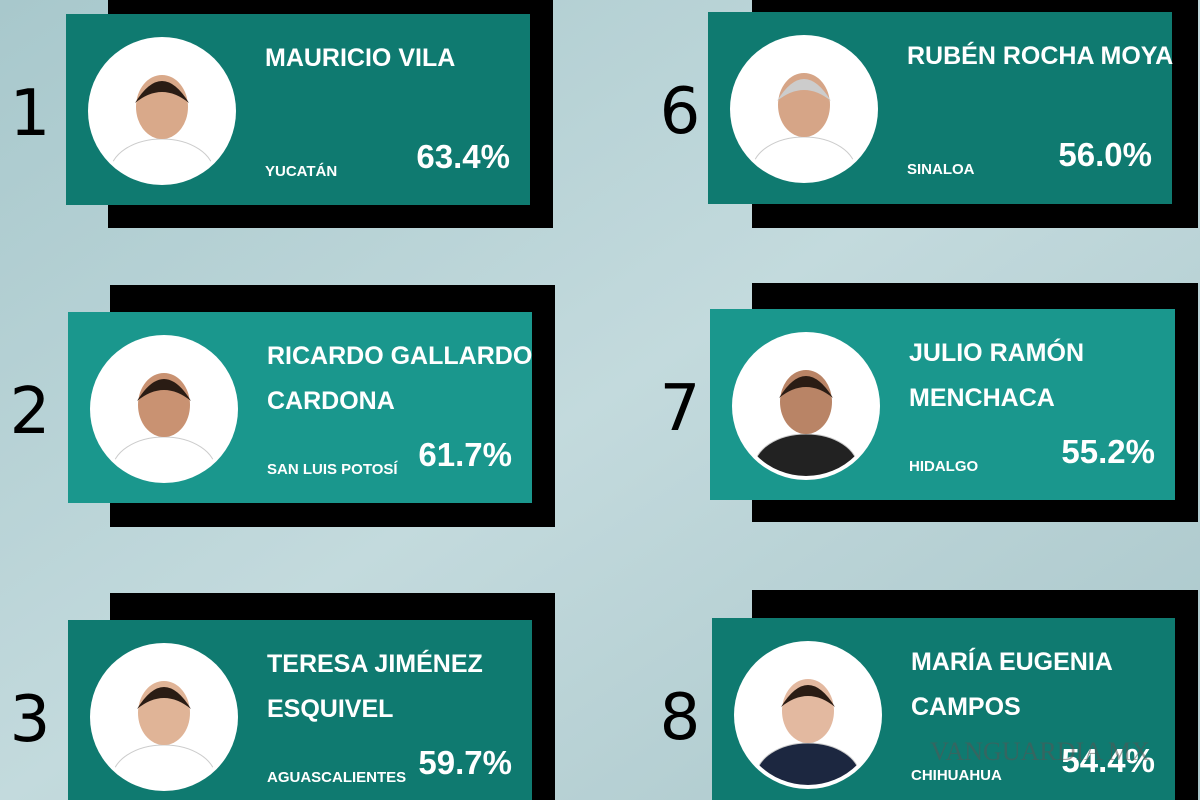 The height and width of the screenshot is (800, 1200). Describe the element at coordinates (465, 762) in the screenshot. I see `approval-percent: 59.7%` at that location.